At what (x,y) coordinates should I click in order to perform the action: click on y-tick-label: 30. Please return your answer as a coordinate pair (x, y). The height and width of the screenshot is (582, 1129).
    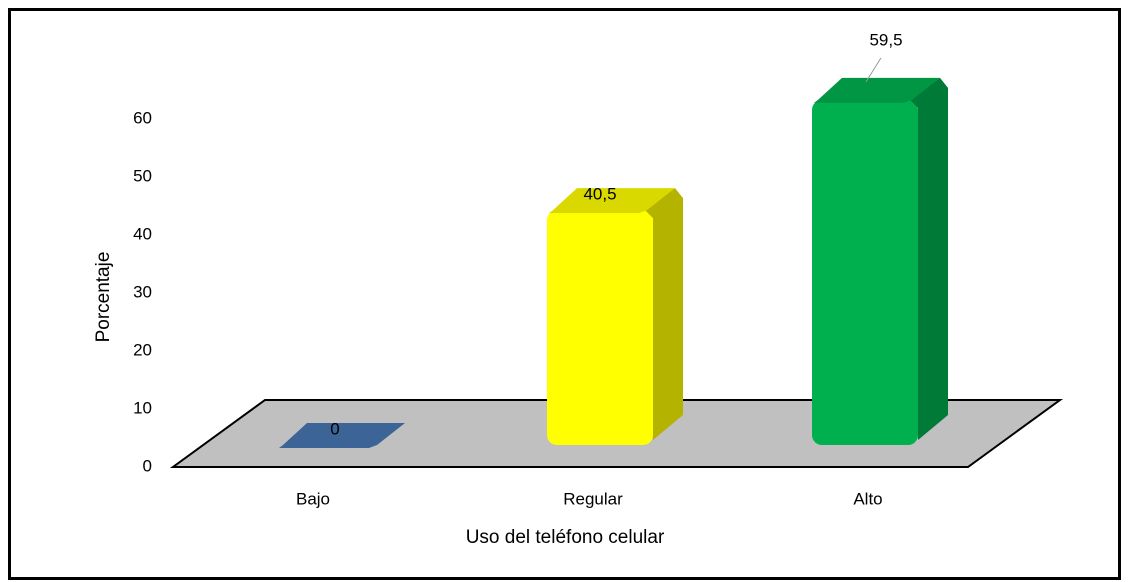
    Looking at the image, I should click on (142, 291).